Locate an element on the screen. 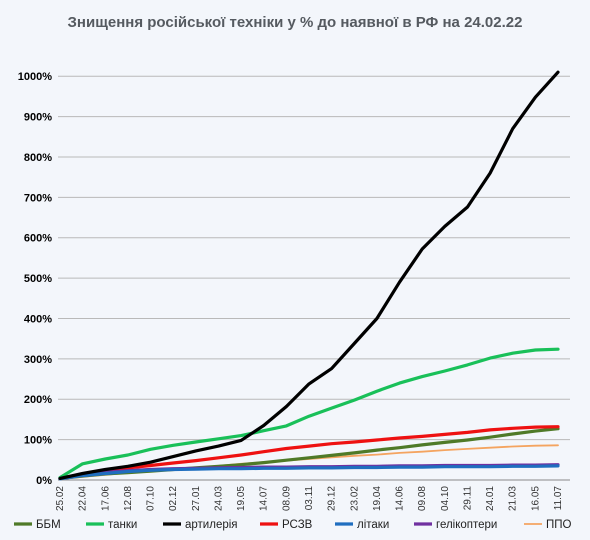 The image size is (590, 540). series-line-РСЗВ is located at coordinates (309, 452).